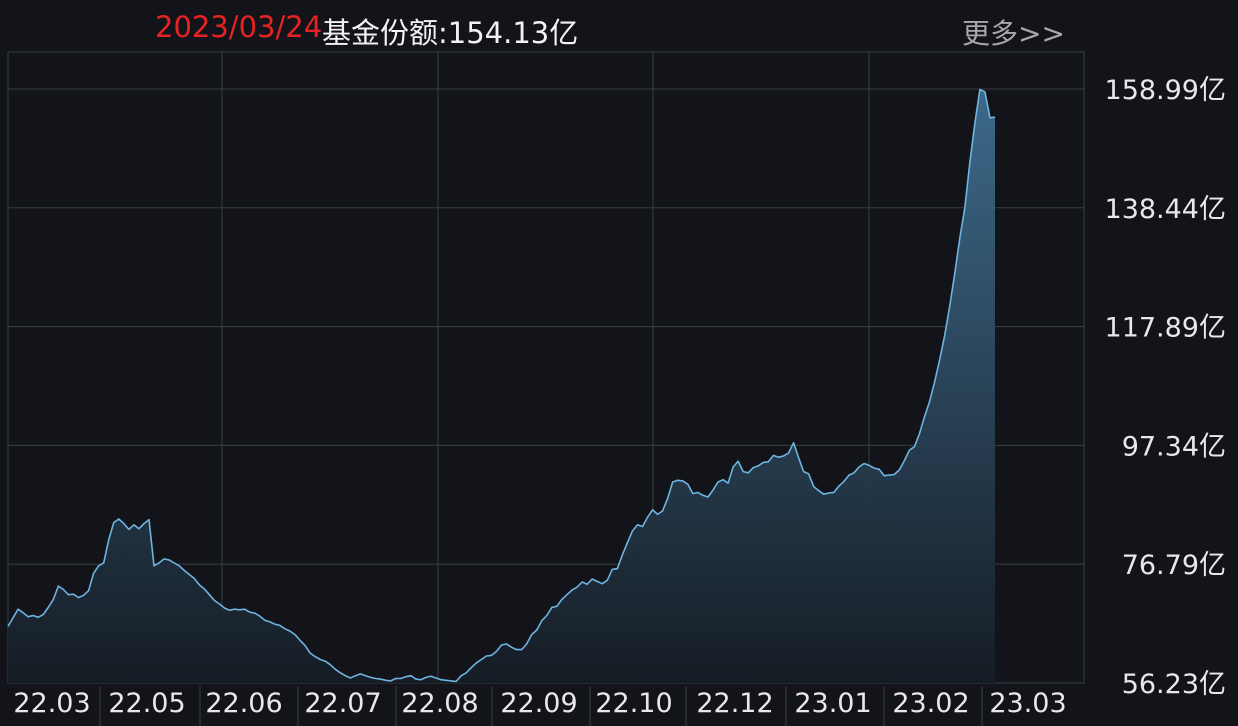  I want to click on x-tick-label: 23.01, so click(832, 703).